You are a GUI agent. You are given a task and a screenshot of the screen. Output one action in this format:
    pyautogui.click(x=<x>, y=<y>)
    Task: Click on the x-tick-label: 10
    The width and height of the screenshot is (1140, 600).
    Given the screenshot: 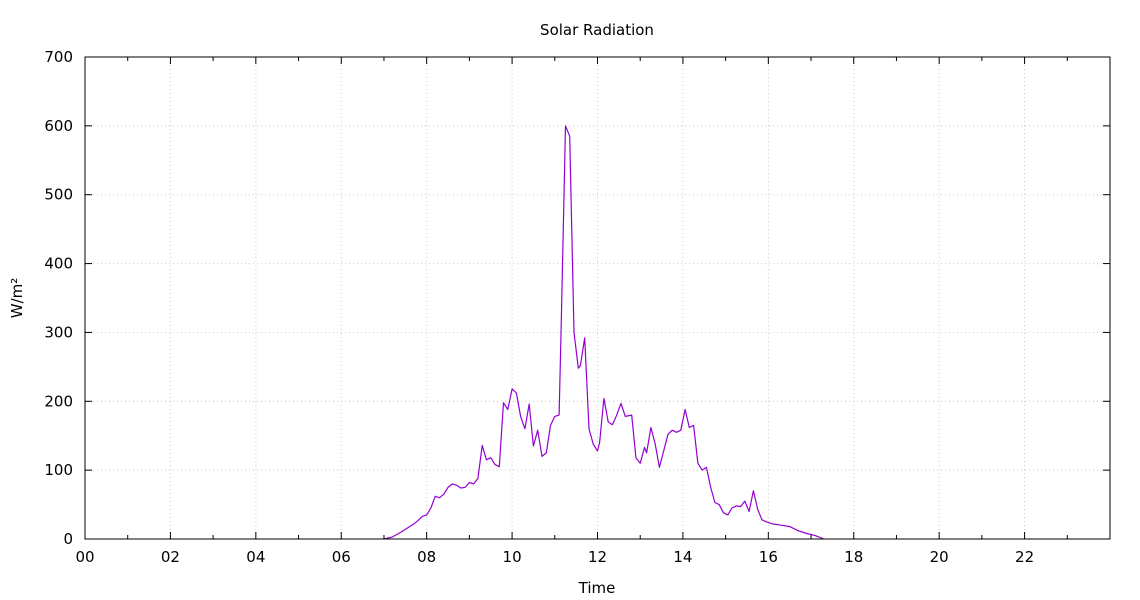 What is the action you would take?
    pyautogui.click(x=512, y=557)
    